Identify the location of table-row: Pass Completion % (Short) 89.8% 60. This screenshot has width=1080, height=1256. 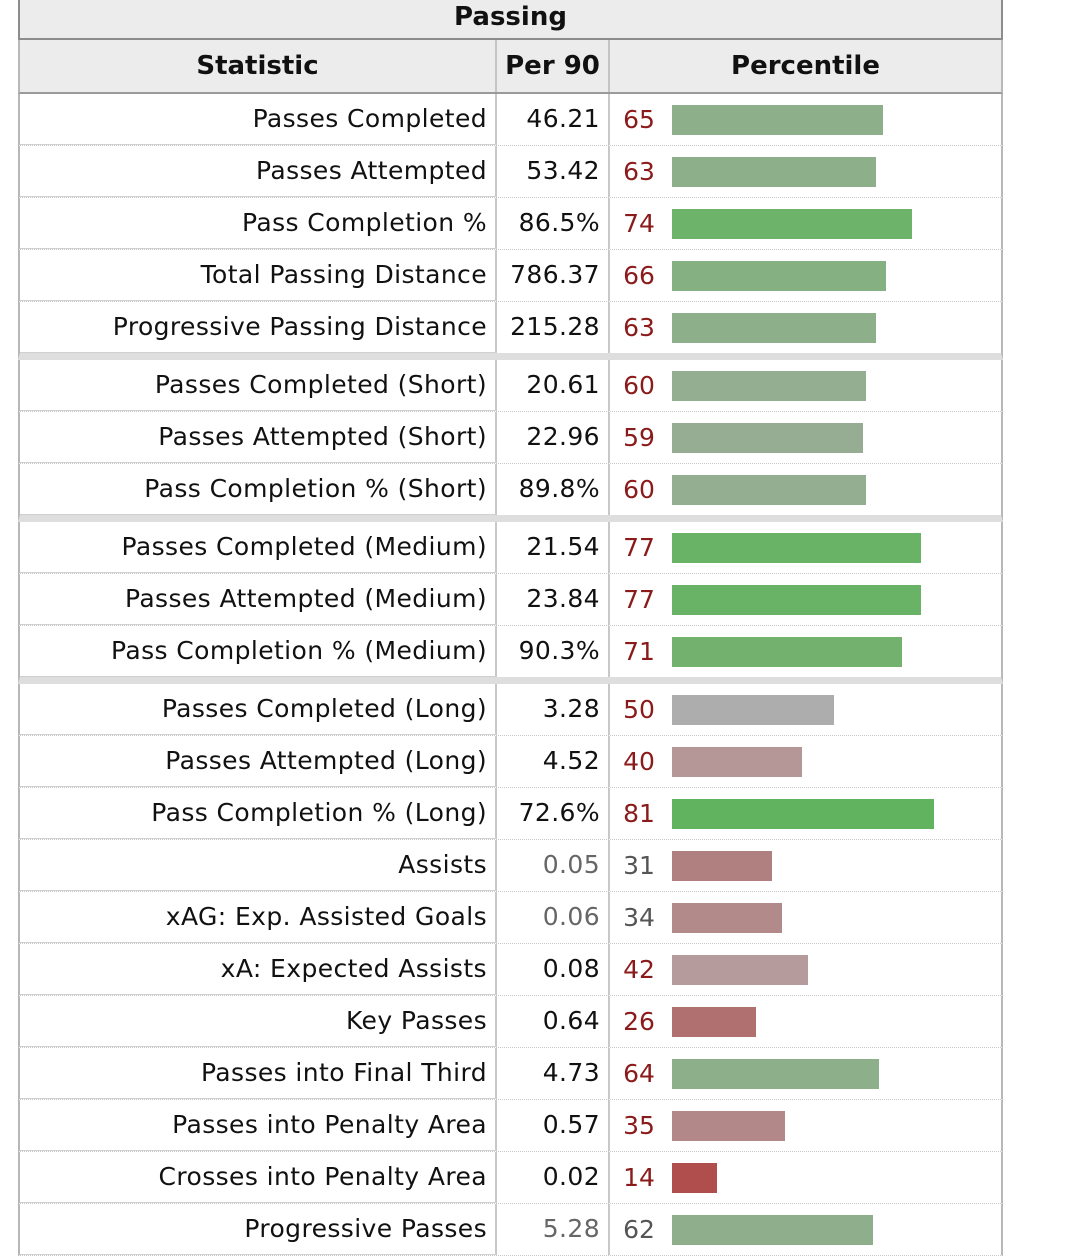
(510, 493).